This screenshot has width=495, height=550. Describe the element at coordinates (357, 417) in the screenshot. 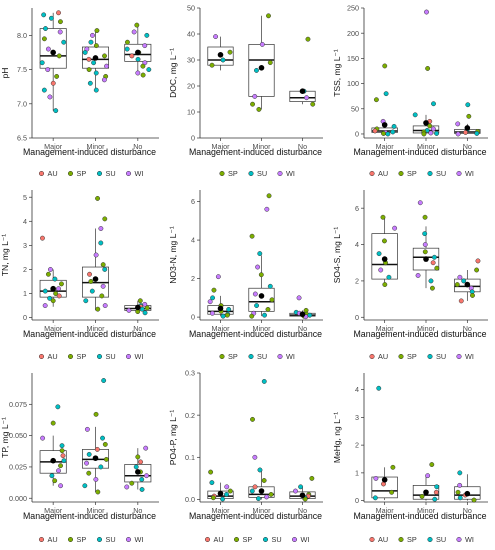

I see `y-tick-label: 3` at that location.